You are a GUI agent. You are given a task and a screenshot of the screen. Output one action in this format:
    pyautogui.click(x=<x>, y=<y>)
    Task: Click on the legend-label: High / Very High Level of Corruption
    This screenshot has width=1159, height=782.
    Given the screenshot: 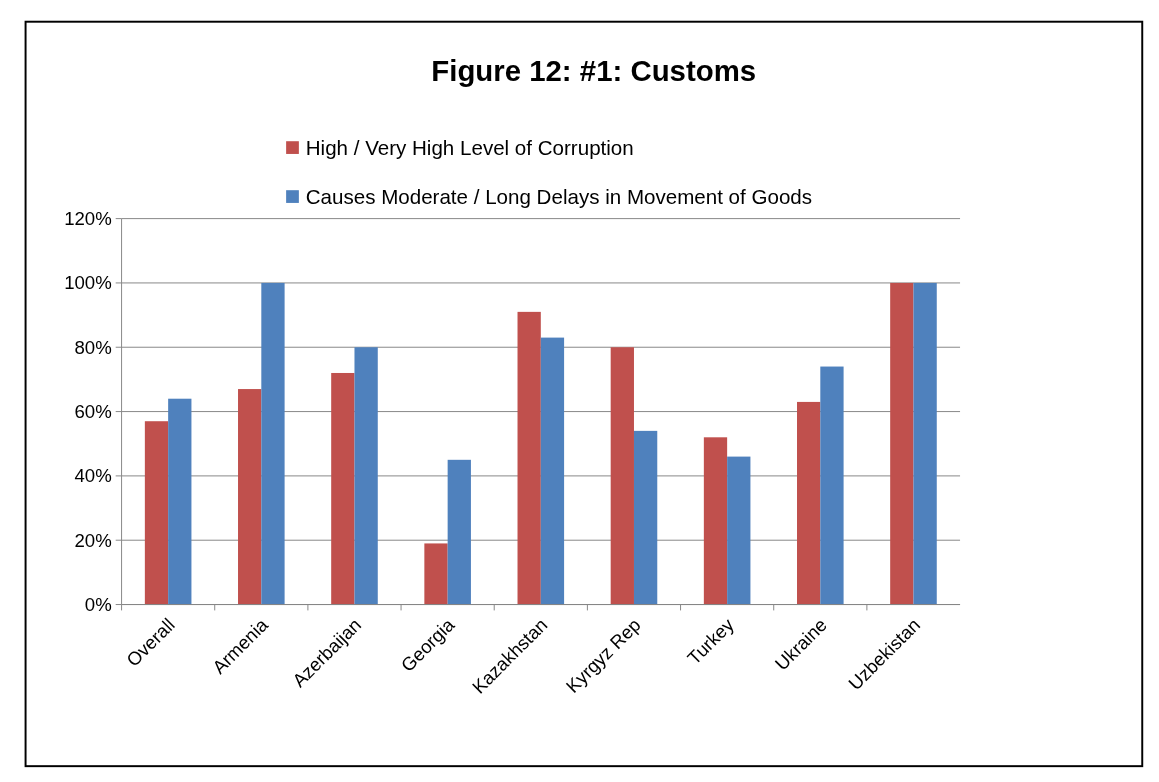 What is the action you would take?
    pyautogui.click(x=469, y=148)
    